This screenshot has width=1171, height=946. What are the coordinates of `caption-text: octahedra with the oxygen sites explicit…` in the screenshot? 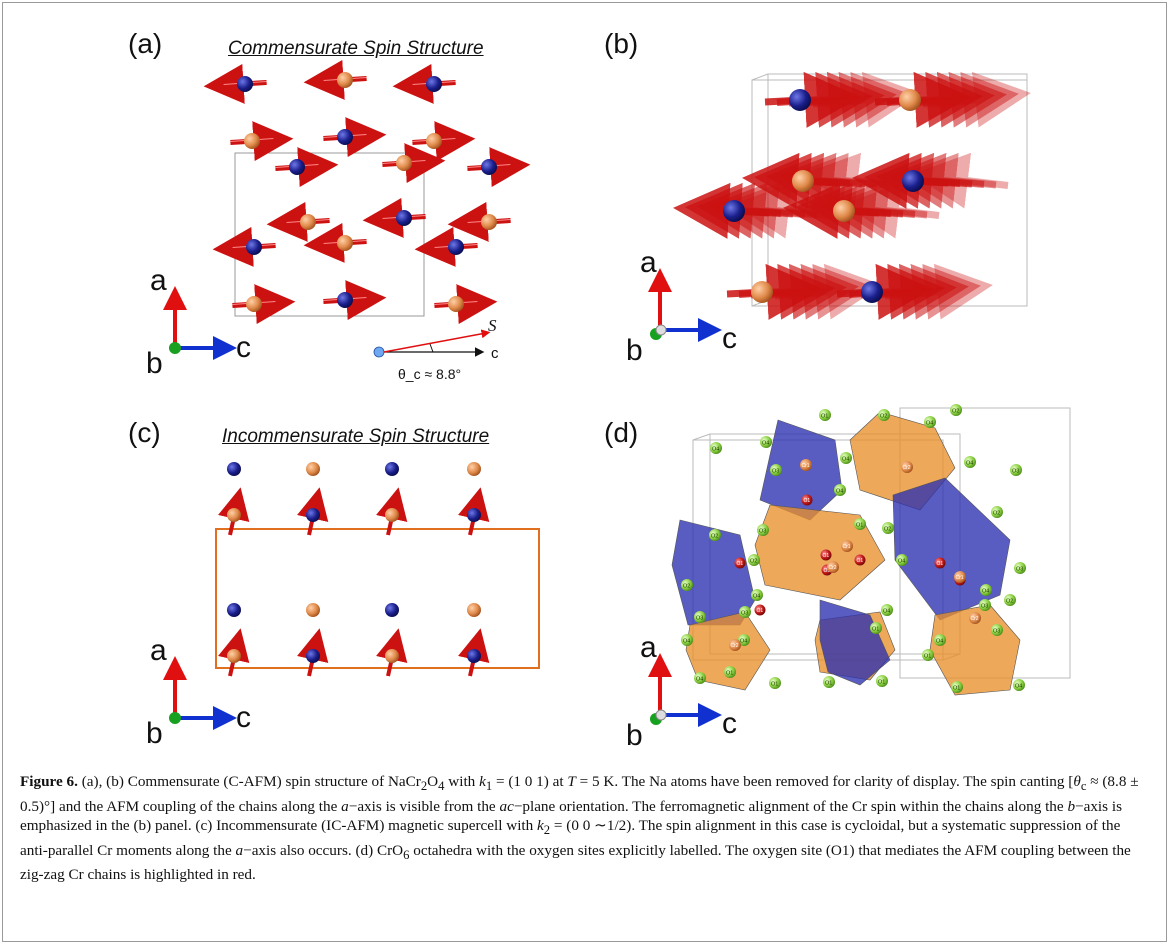 It's located at (575, 862).